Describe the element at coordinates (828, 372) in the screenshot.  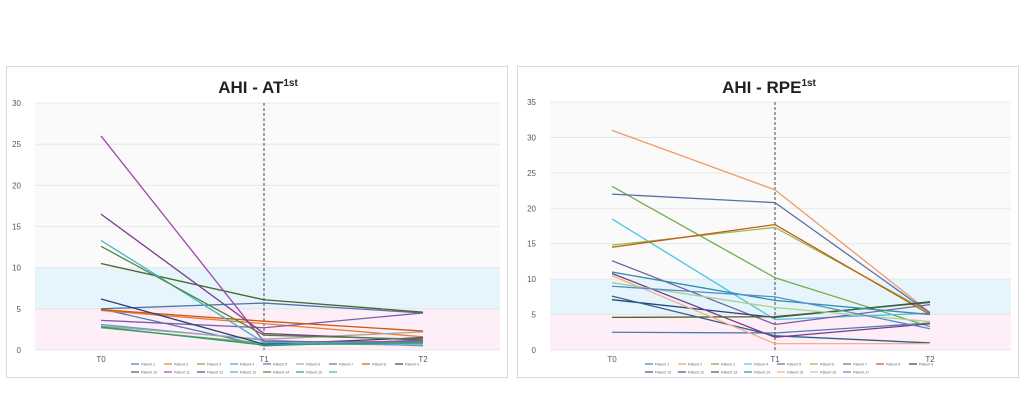
I see `legend-label-patient-16: Patient 16` at that location.